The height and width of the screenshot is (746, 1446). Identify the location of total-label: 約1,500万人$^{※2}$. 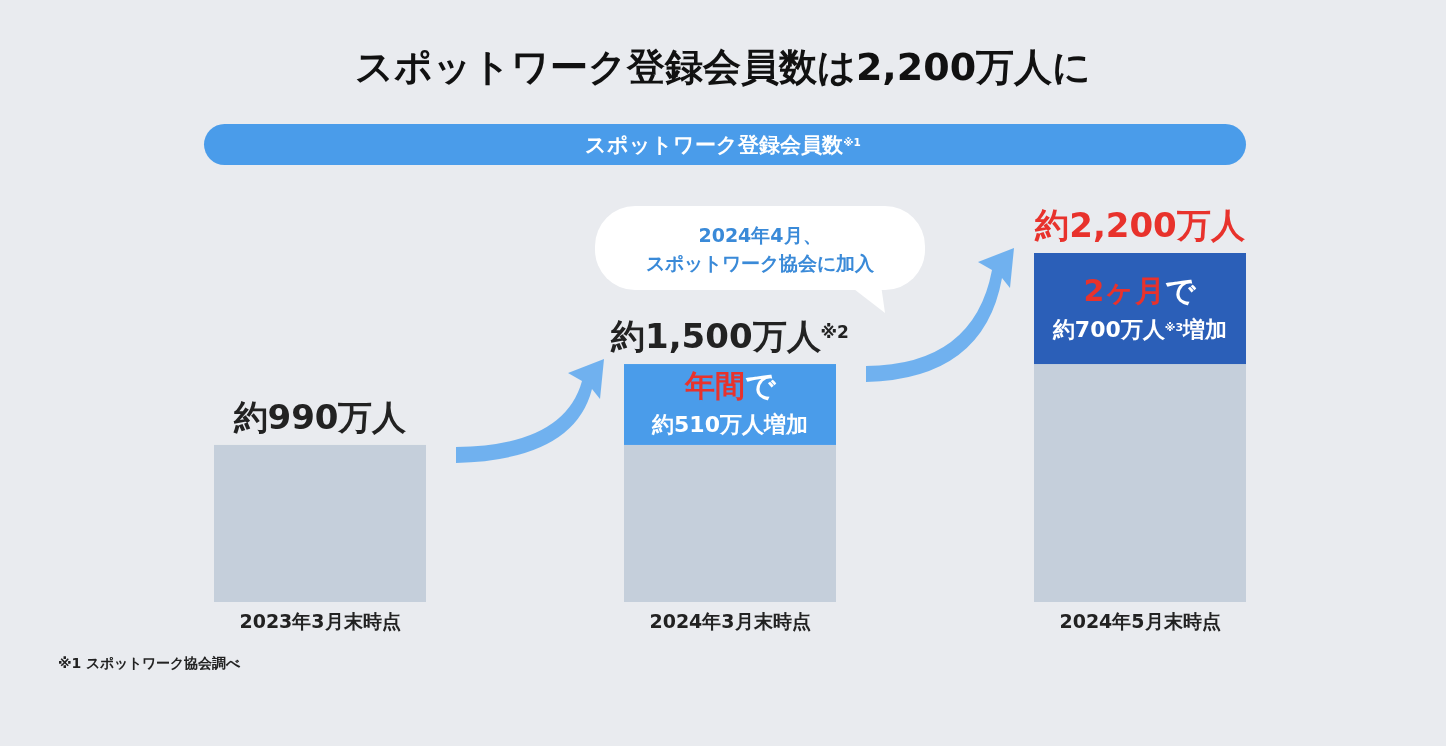
(729, 336).